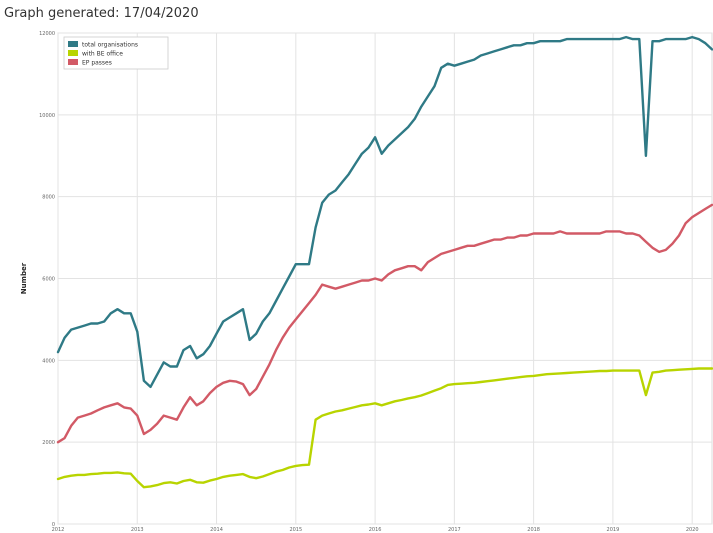  Describe the element at coordinates (24, 278) in the screenshot. I see `y-axis-label: Number` at that location.